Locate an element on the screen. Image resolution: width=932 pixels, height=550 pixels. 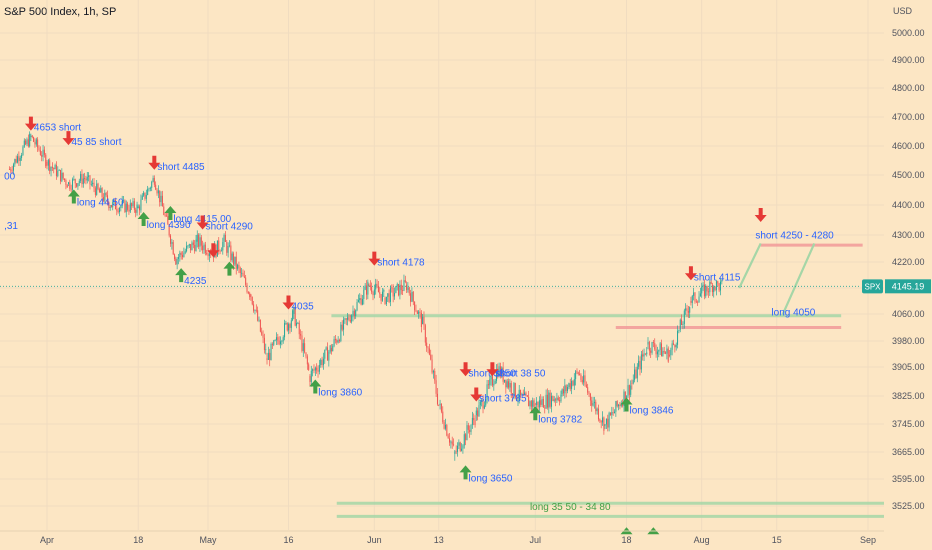
short-arrow is located at coordinates (465, 369).